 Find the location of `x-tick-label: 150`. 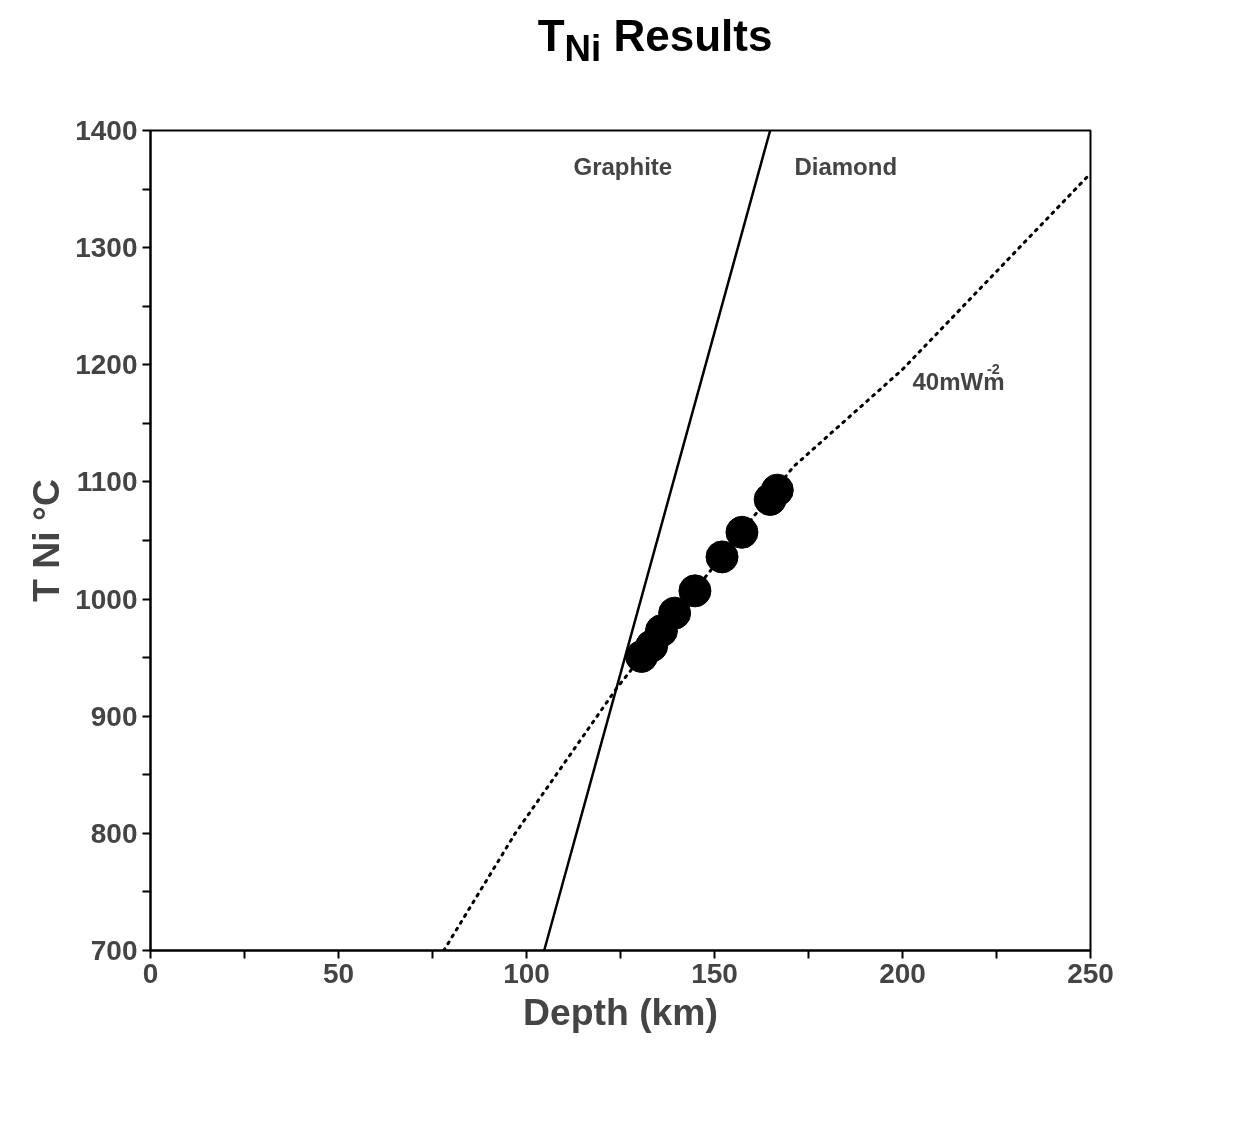

x-tick-label: 150 is located at coordinates (714, 973).